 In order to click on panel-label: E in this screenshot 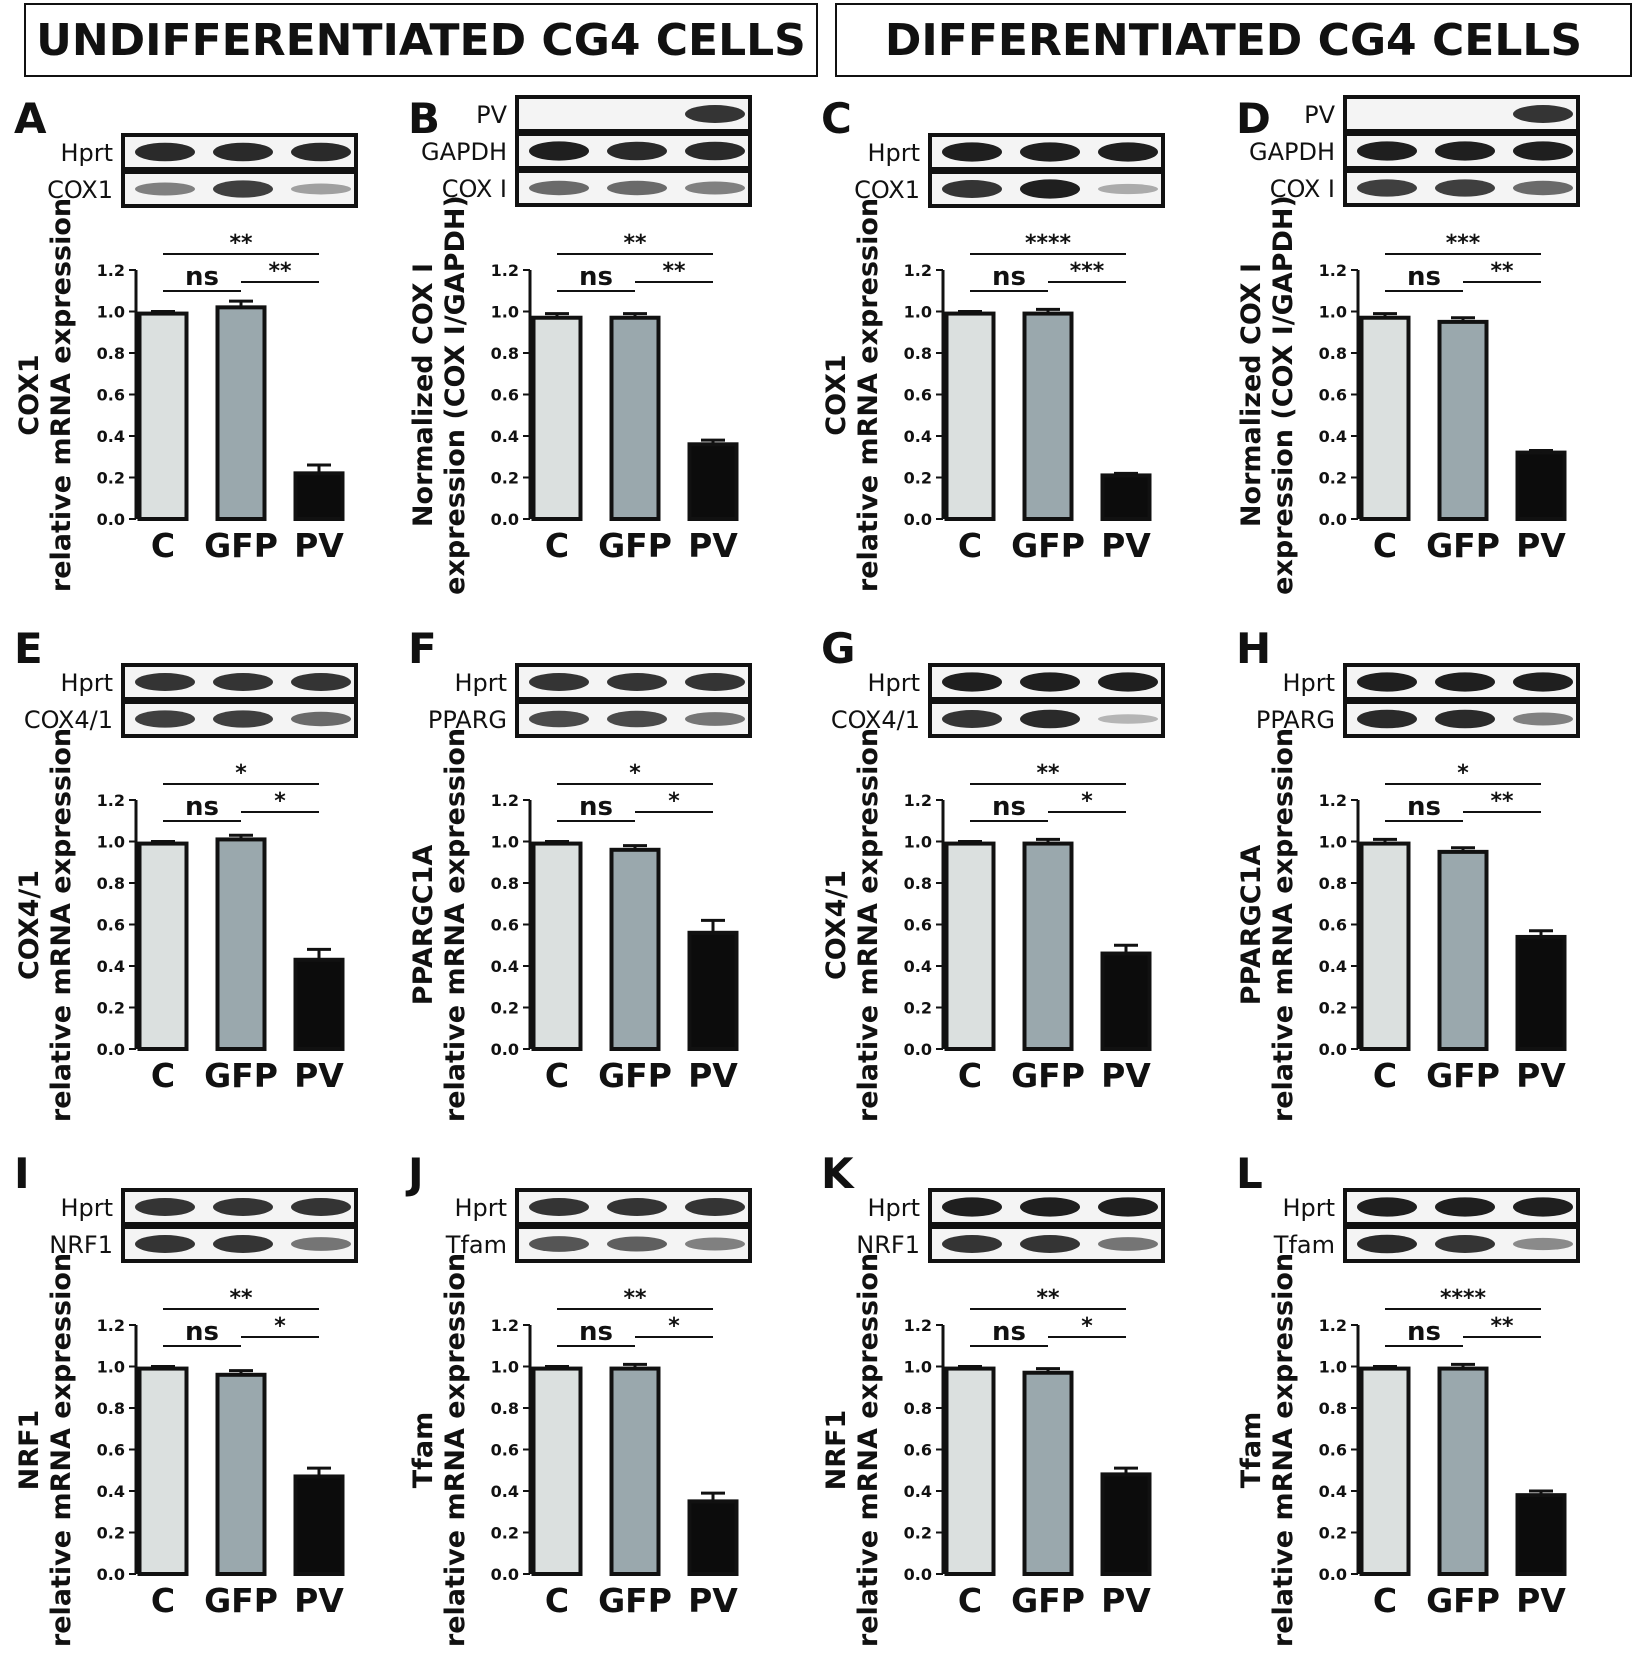, I will do `click(28, 648)`.